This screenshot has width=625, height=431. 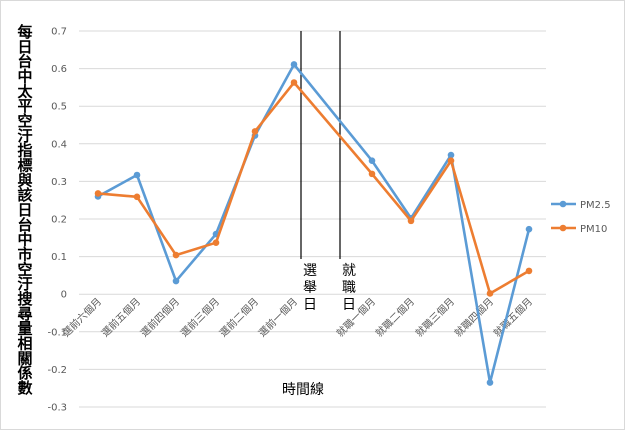 I want to click on y-axis-label-char: 尋, so click(x=24, y=314).